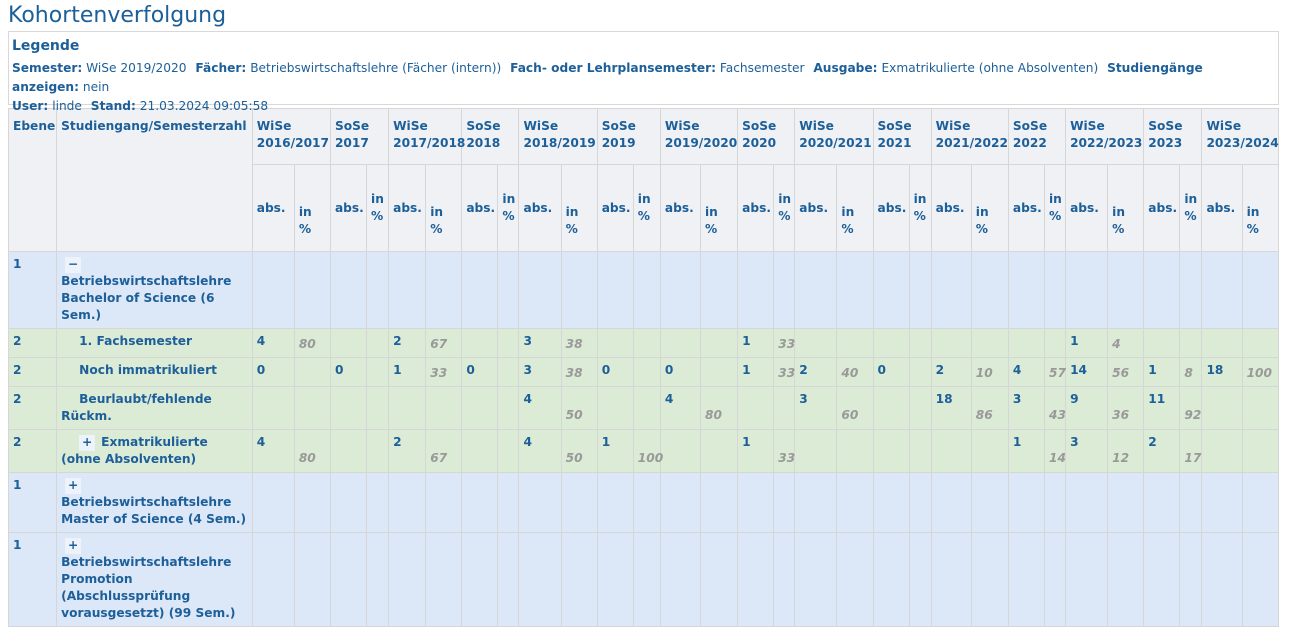  I want to click on header-studiengang: Studiengang/Semesterzahl, so click(154, 180).